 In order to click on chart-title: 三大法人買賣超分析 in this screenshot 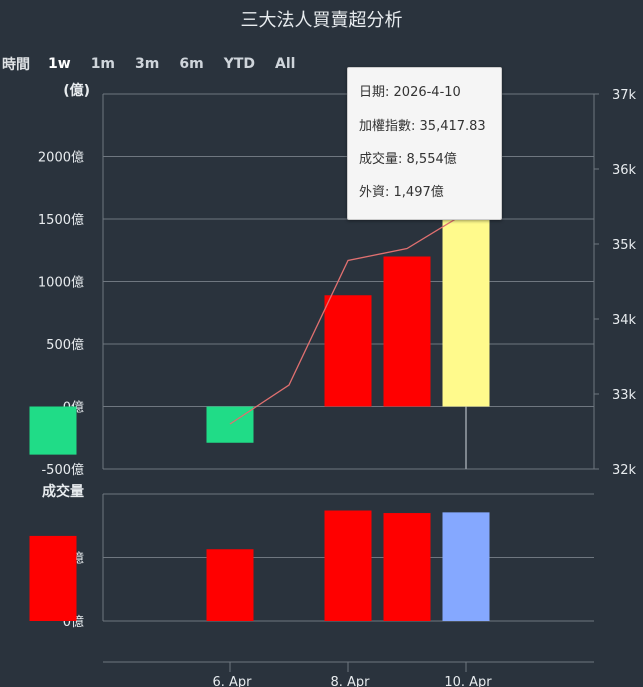, I will do `click(321, 20)`.